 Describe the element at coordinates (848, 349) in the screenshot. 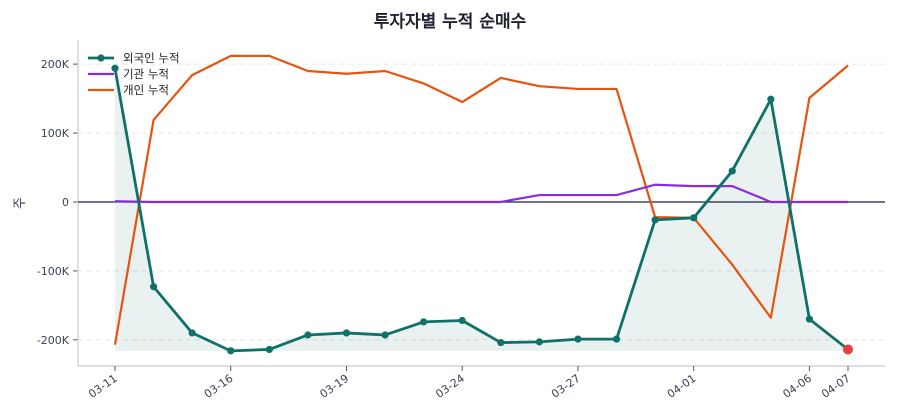

I see `last-point-marker` at that location.